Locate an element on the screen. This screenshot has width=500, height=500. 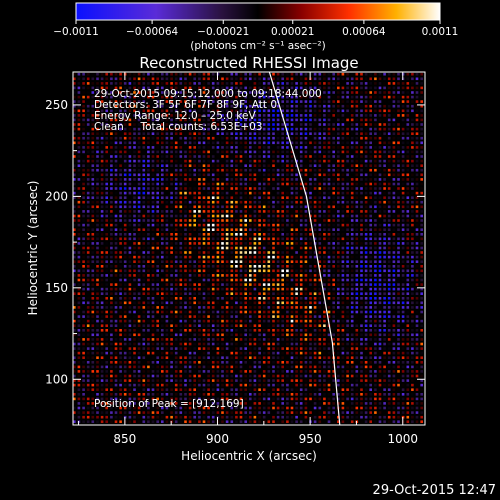
y-axis-label: Heliocentric Y (arcsec) is located at coordinates (33, 248).